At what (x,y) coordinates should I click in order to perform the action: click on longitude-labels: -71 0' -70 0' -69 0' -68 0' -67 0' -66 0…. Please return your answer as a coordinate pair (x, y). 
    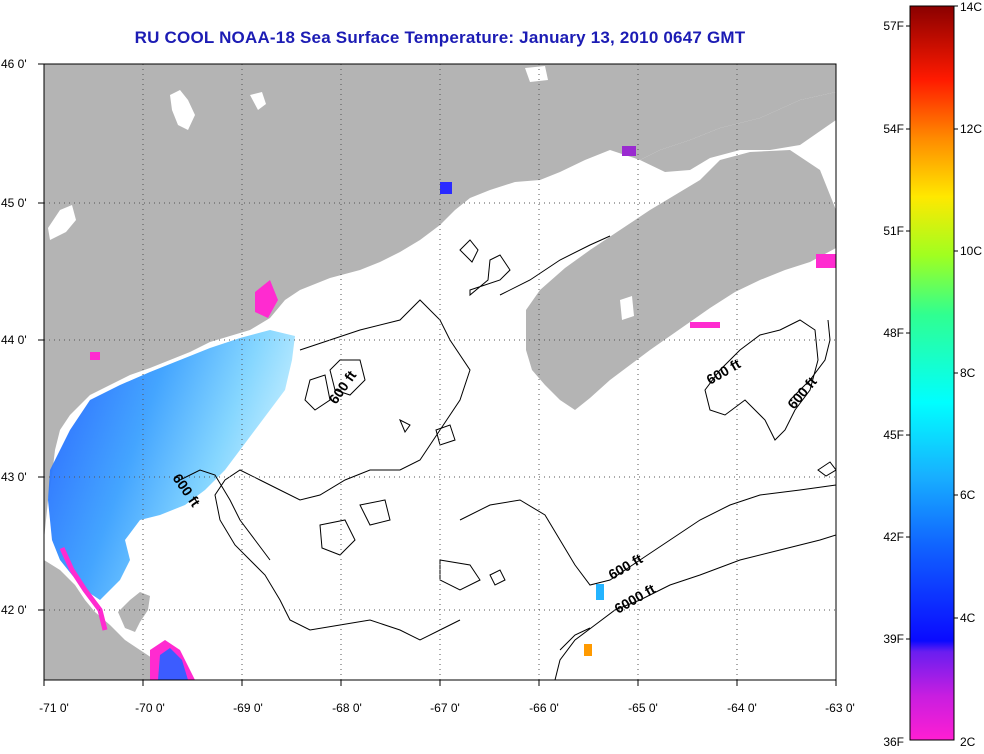
    Looking at the image, I should click on (447, 708).